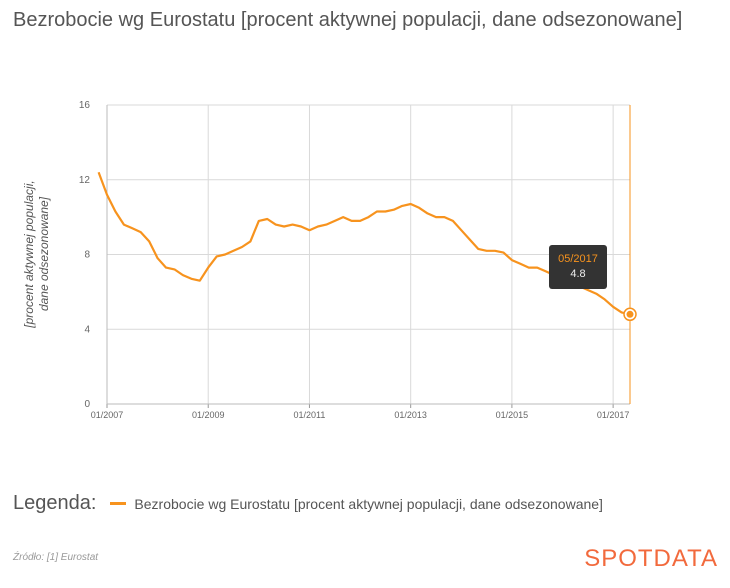 The height and width of the screenshot is (588, 730). What do you see at coordinates (87, 255) in the screenshot?
I see `y-tick-label: 8` at bounding box center [87, 255].